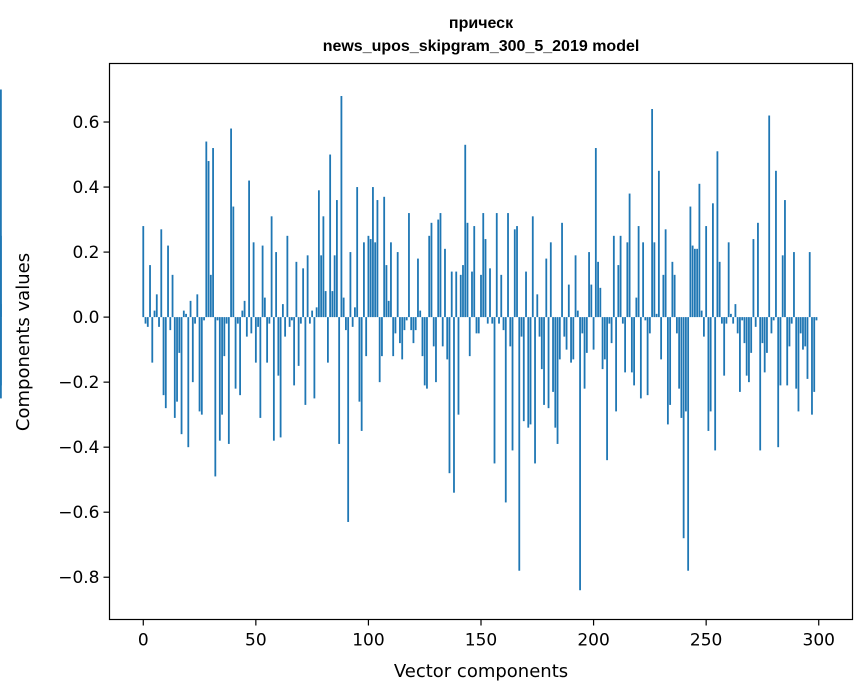 This screenshot has height=696, width=867. What do you see at coordinates (481, 23) in the screenshot?
I see `chart-title-line-1: прическ` at bounding box center [481, 23].